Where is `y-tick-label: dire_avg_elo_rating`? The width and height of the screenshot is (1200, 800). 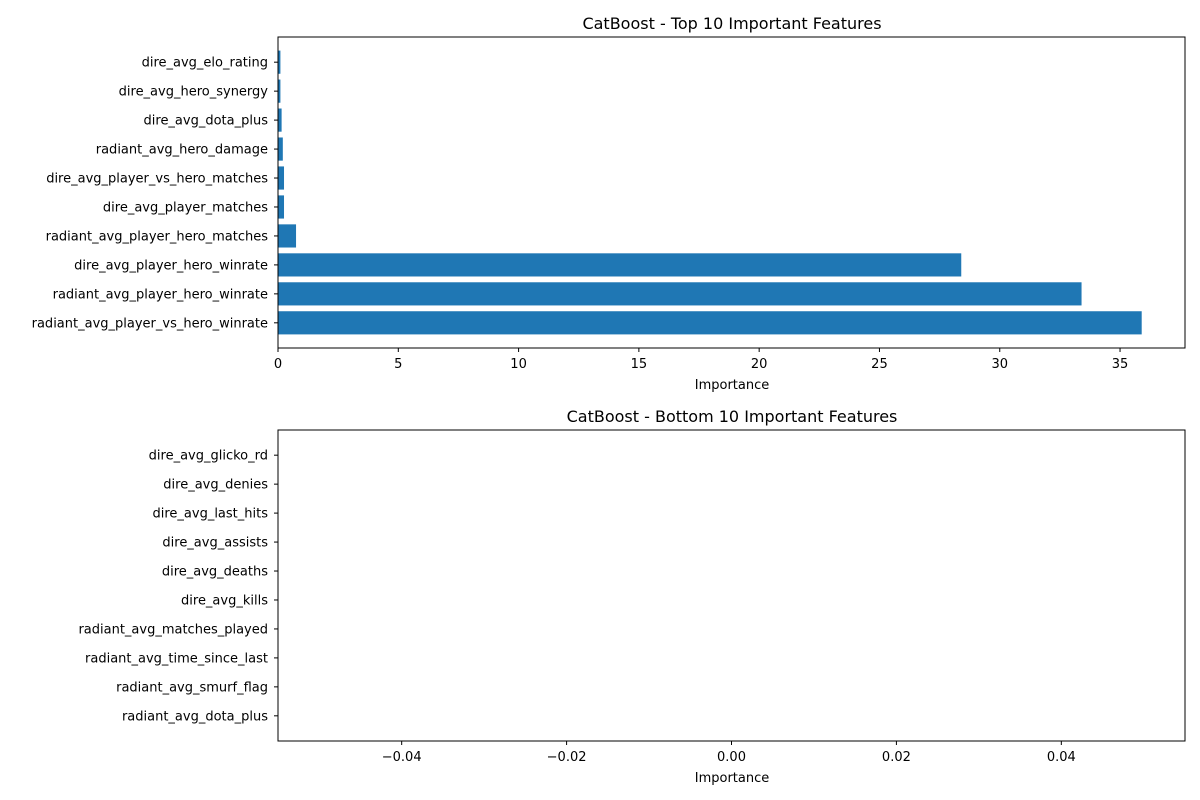
y-tick-label: dire_avg_elo_rating is located at coordinates (205, 63).